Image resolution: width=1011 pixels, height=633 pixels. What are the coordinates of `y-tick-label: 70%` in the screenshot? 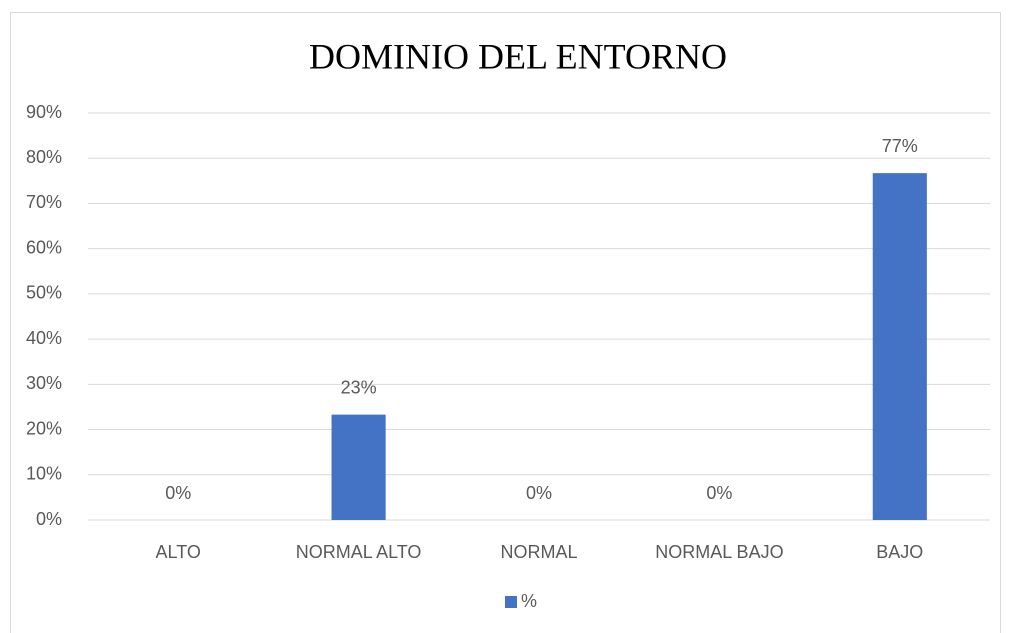 It's located at (44, 202).